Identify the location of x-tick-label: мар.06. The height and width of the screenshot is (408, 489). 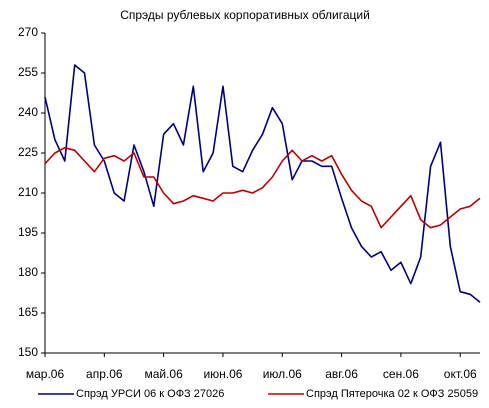
(45, 374).